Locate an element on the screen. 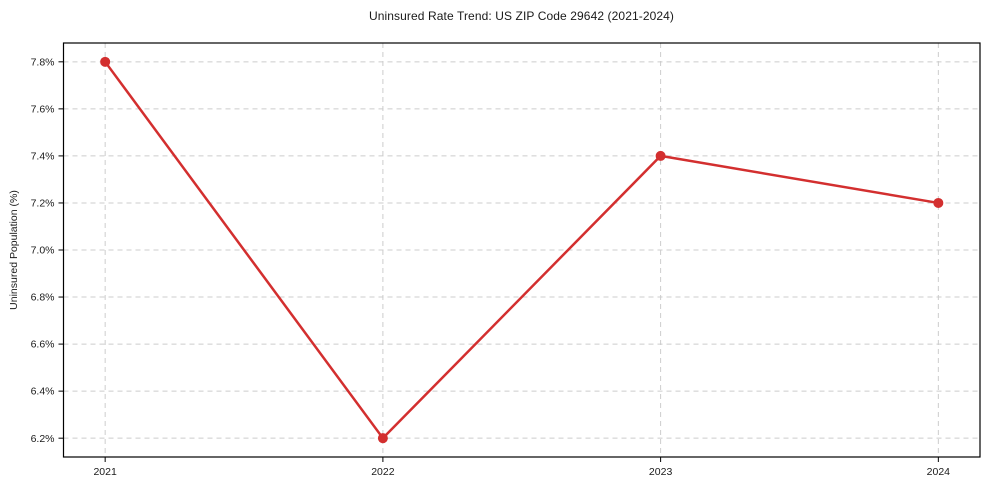 This screenshot has height=490, width=989. y-tick-label: 7.2% is located at coordinates (43, 204).